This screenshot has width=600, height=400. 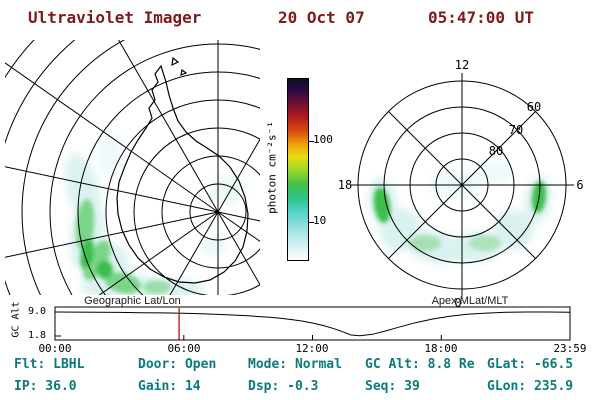 I want to click on status-gain: Gain: 14, so click(x=169, y=386).